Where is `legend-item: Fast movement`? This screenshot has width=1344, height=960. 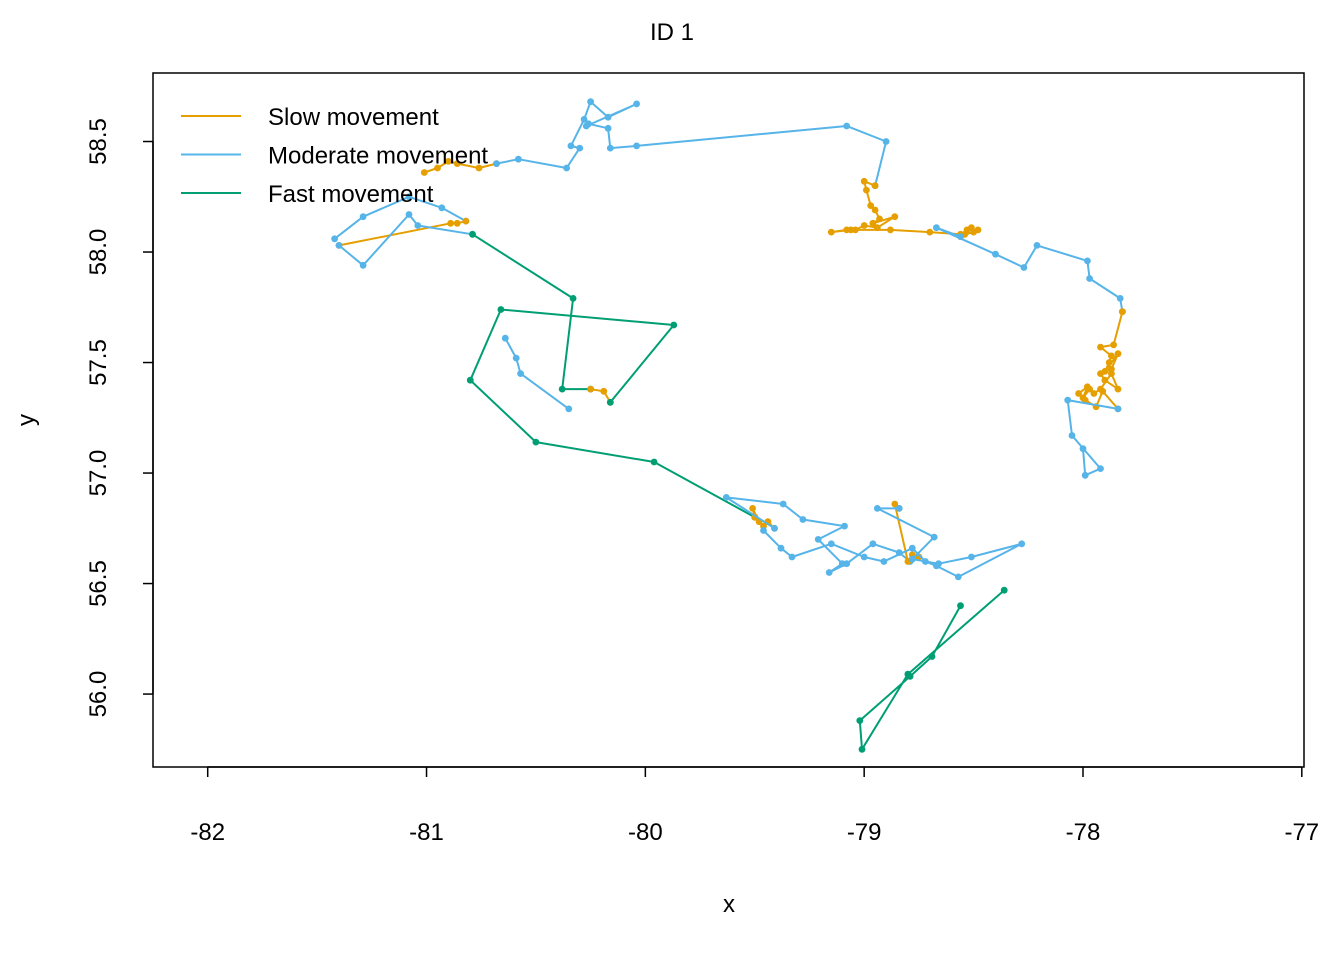
legend-item: Fast movement is located at coordinates (307, 194).